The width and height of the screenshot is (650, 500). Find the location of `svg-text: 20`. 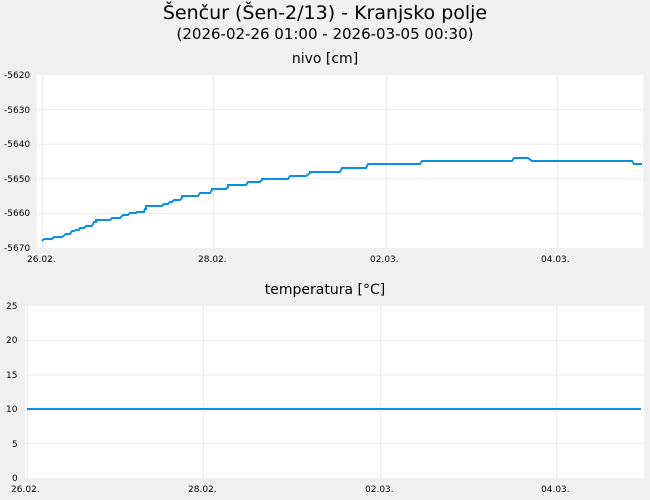

svg-text: 20 is located at coordinates (12, 341).